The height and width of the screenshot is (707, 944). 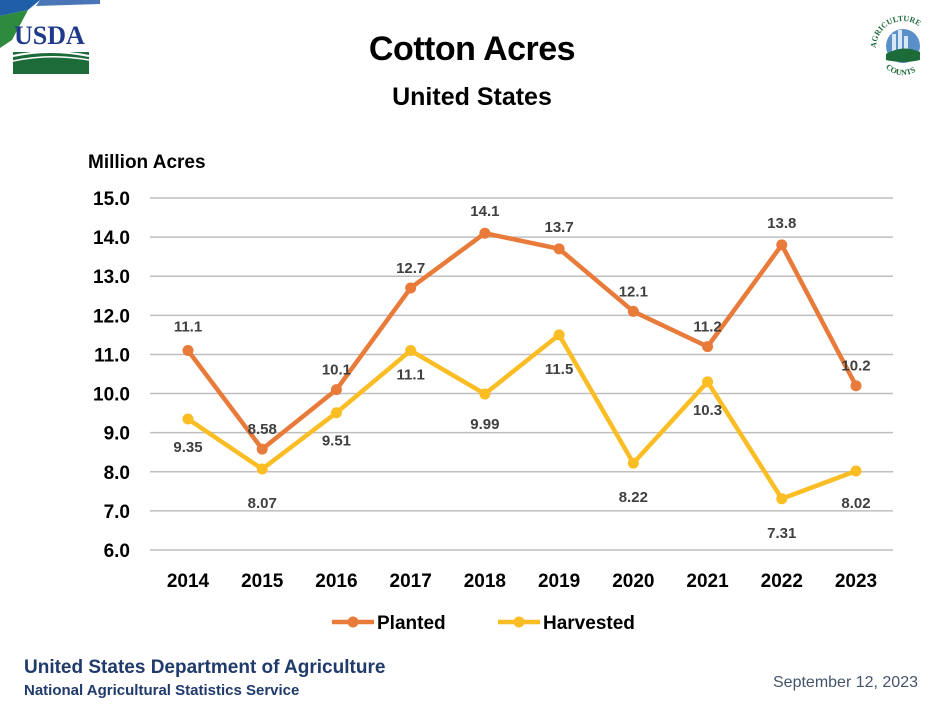 I want to click on data-label-planted: 10.1, so click(x=336, y=370).